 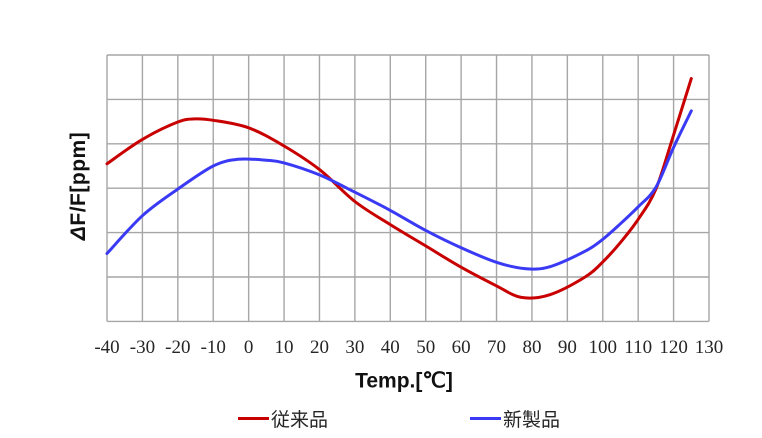 What do you see at coordinates (300, 420) in the screenshot?
I see `legend-label-conventional: 従来品` at bounding box center [300, 420].